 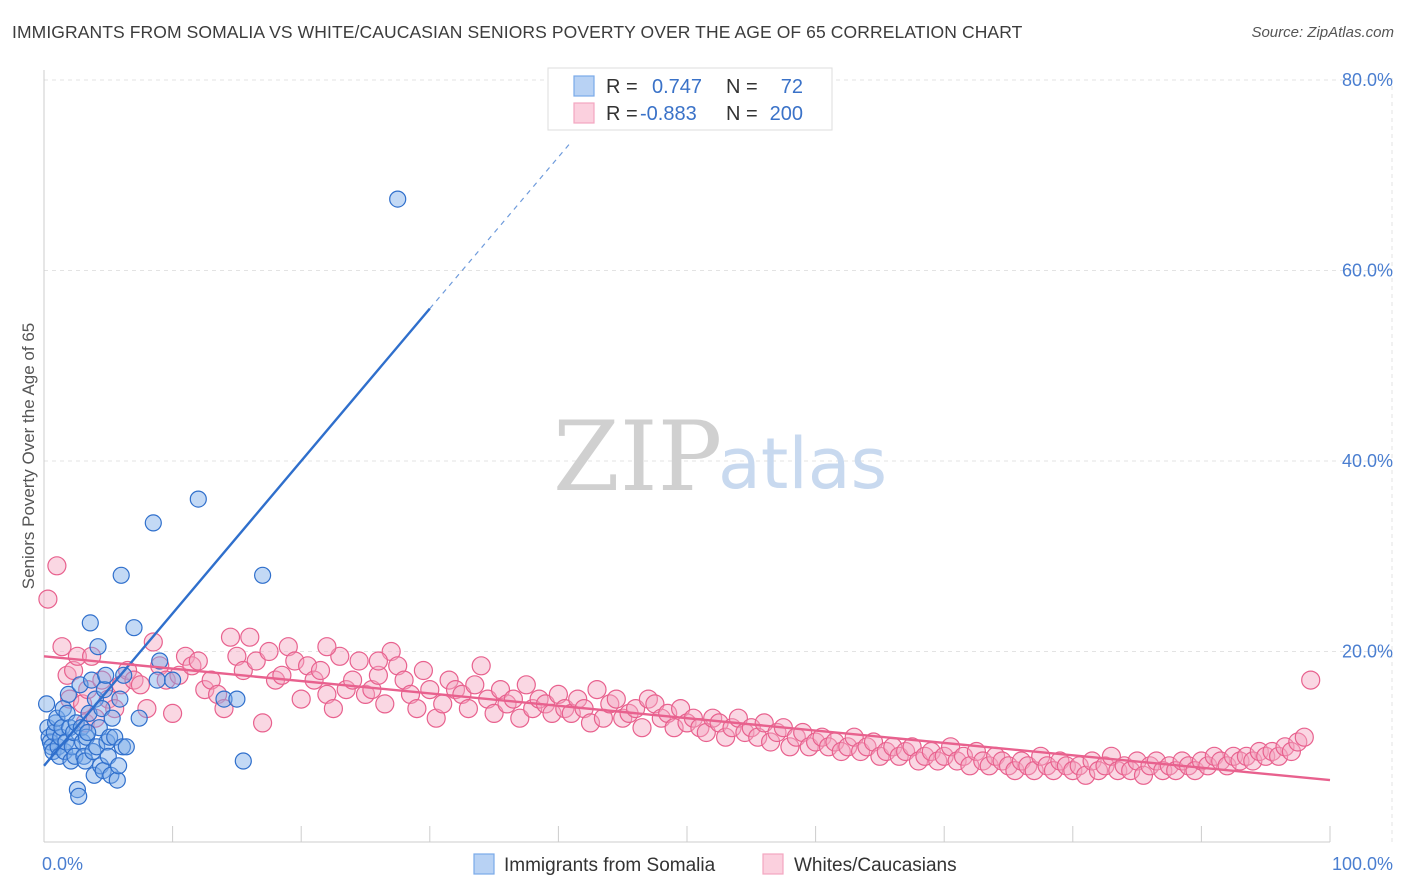 What do you see at coordinates (875, 865) in the screenshot?
I see `bottom-legend-label-whites: Whites/Caucasians` at bounding box center [875, 865].